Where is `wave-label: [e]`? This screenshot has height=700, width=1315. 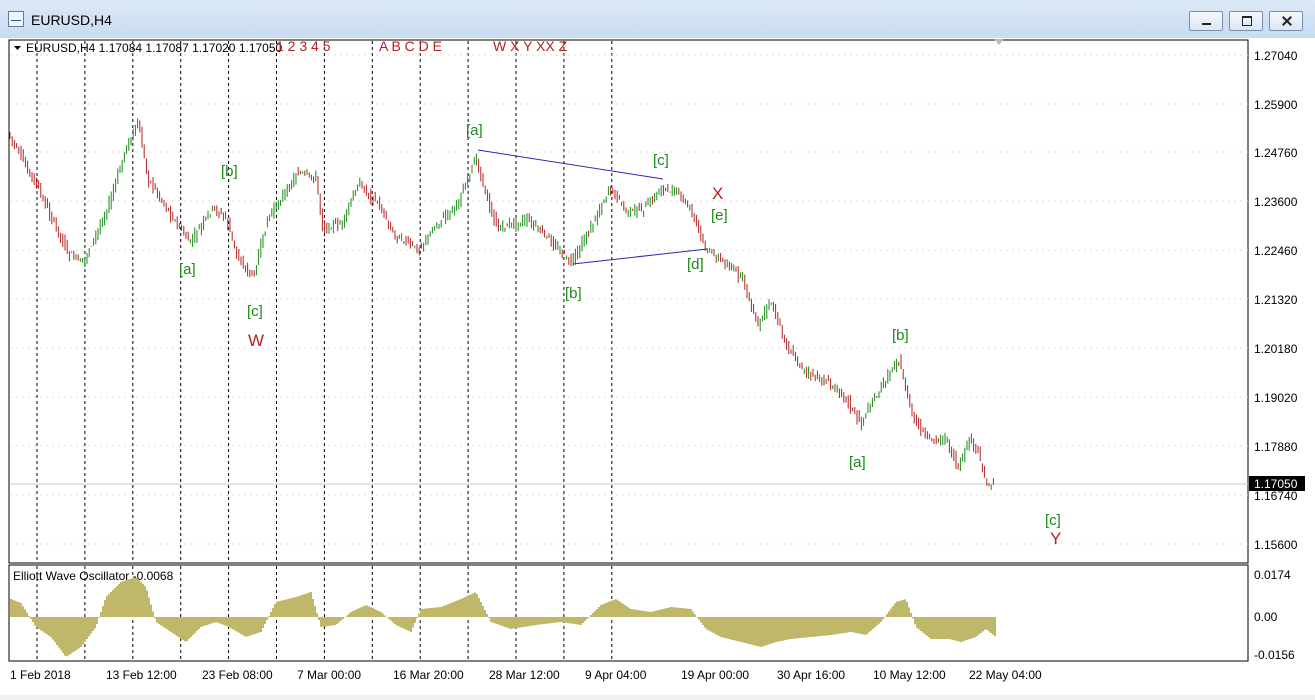 wave-label: [e] is located at coordinates (719, 215).